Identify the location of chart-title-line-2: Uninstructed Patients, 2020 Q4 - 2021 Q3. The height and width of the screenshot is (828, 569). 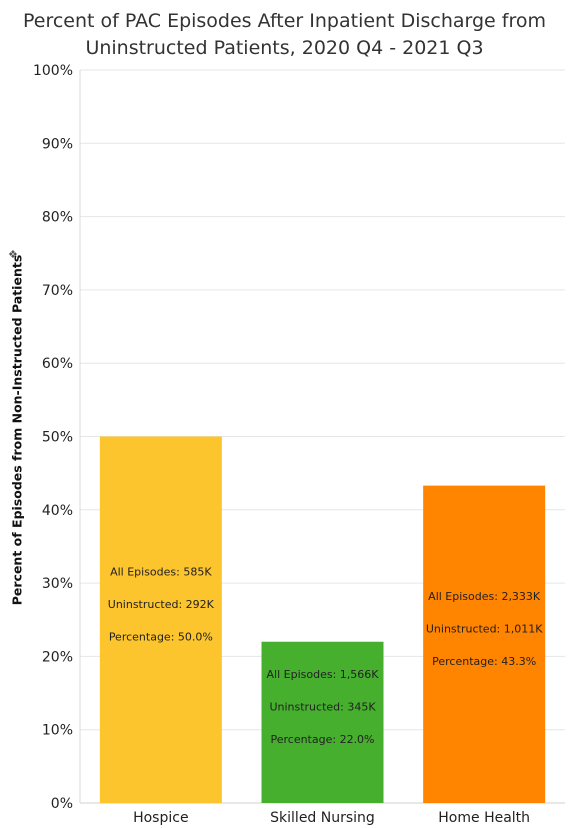
(284, 48).